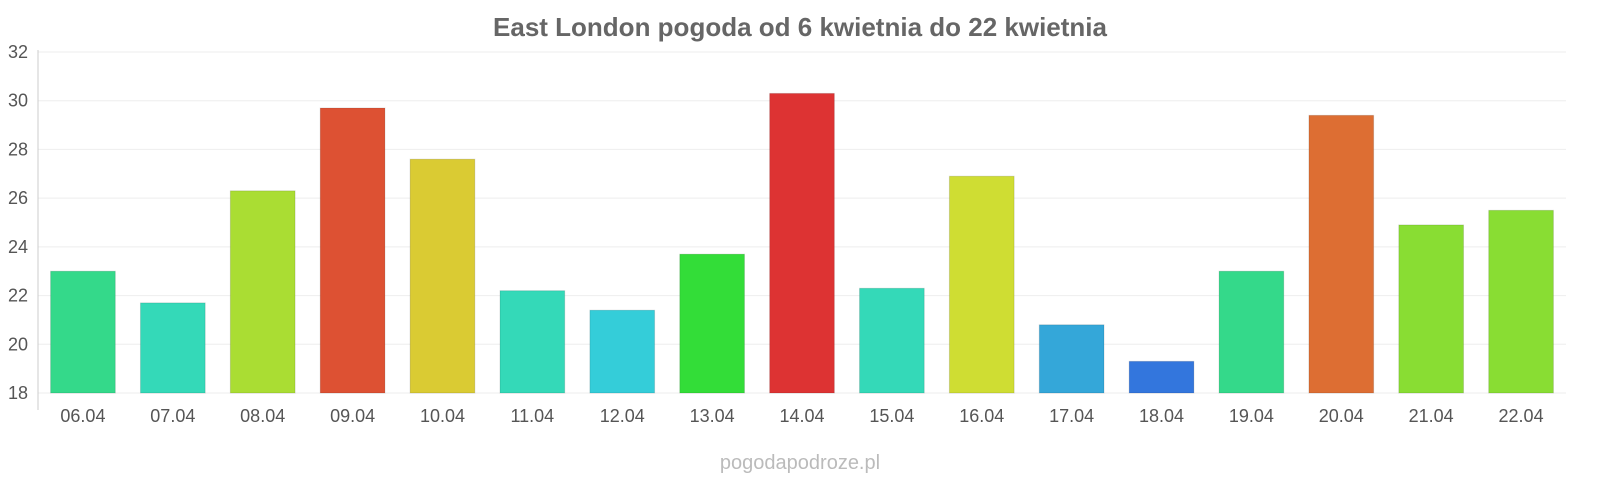 Image resolution: width=1600 pixels, height=480 pixels. I want to click on bar-08.04, so click(262, 292).